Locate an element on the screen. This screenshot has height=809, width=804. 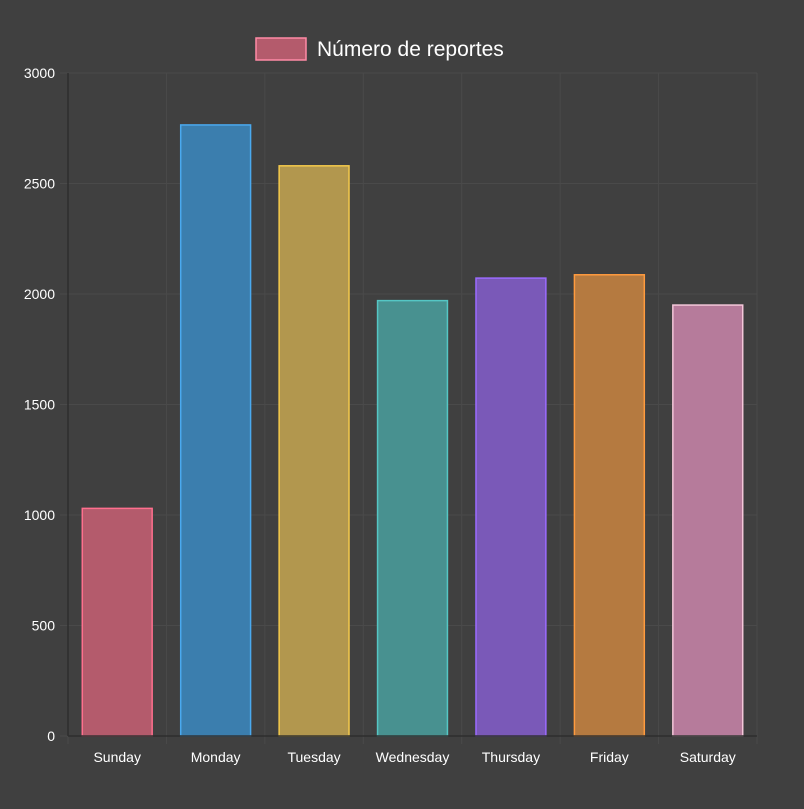
bar-tuesday is located at coordinates (314, 451).